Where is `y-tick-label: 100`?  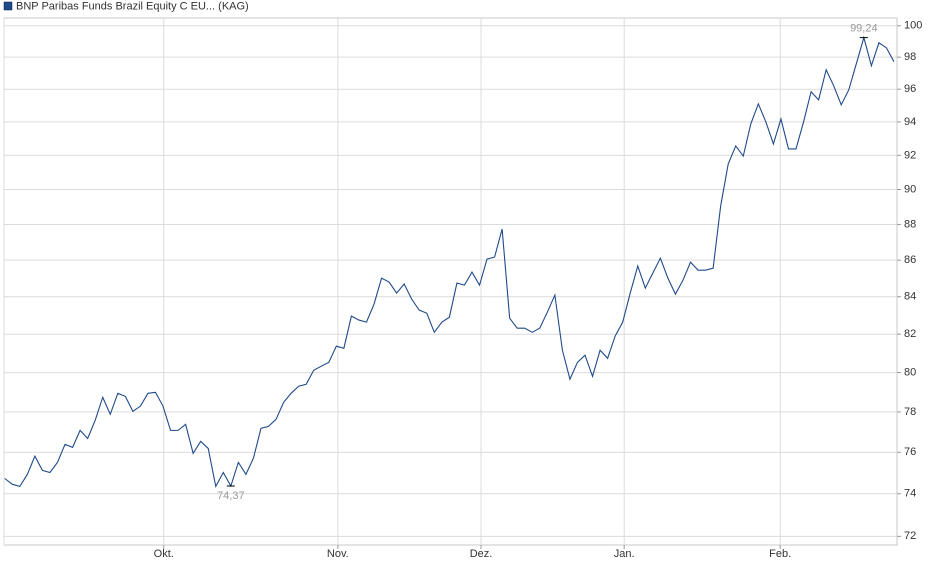
y-tick-label: 100 is located at coordinates (913, 26).